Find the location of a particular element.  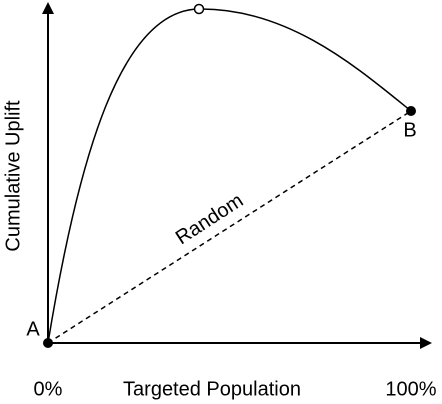

x-tick-label: 100% is located at coordinates (410, 389).